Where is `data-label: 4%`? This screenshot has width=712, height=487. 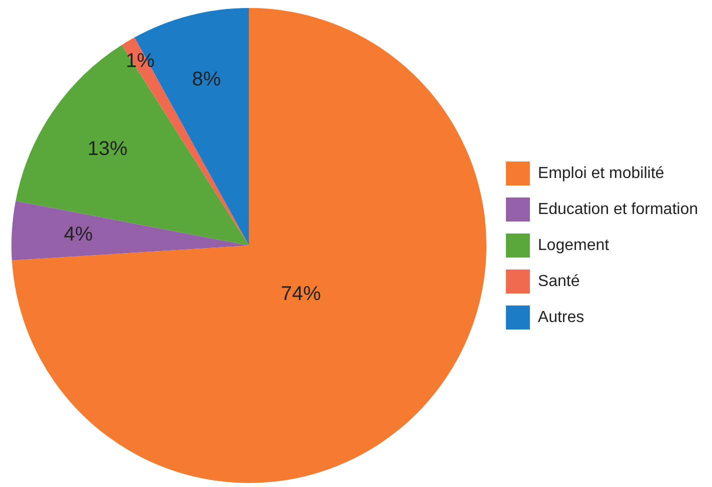 data-label: 4% is located at coordinates (78, 234).